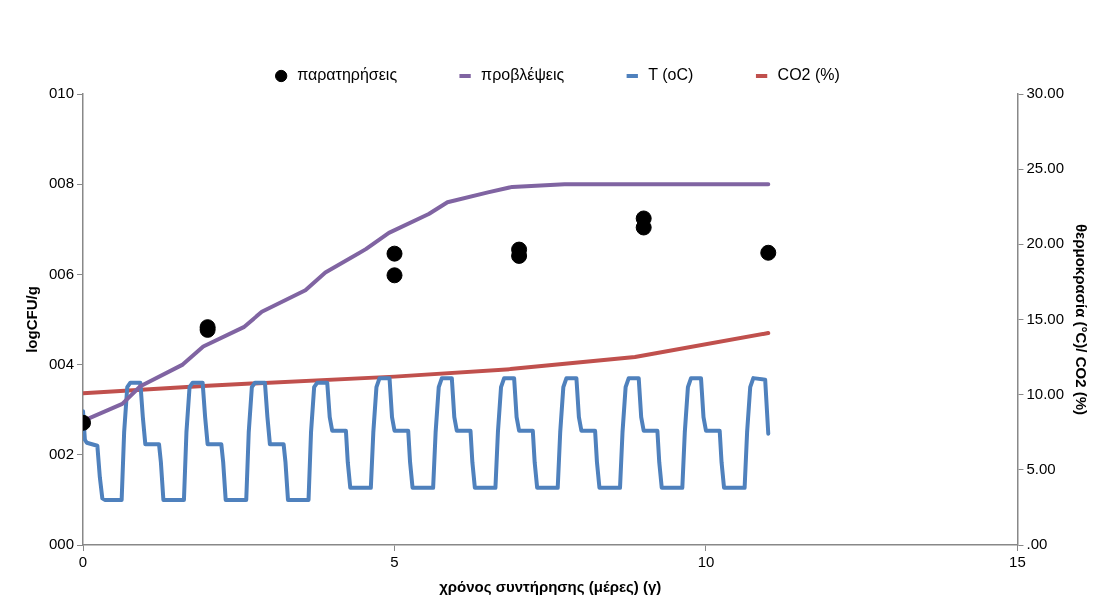 This screenshot has height=607, width=1113. What do you see at coordinates (1045, 318) in the screenshot?
I see `y2-tick-label: 15.00` at bounding box center [1045, 318].